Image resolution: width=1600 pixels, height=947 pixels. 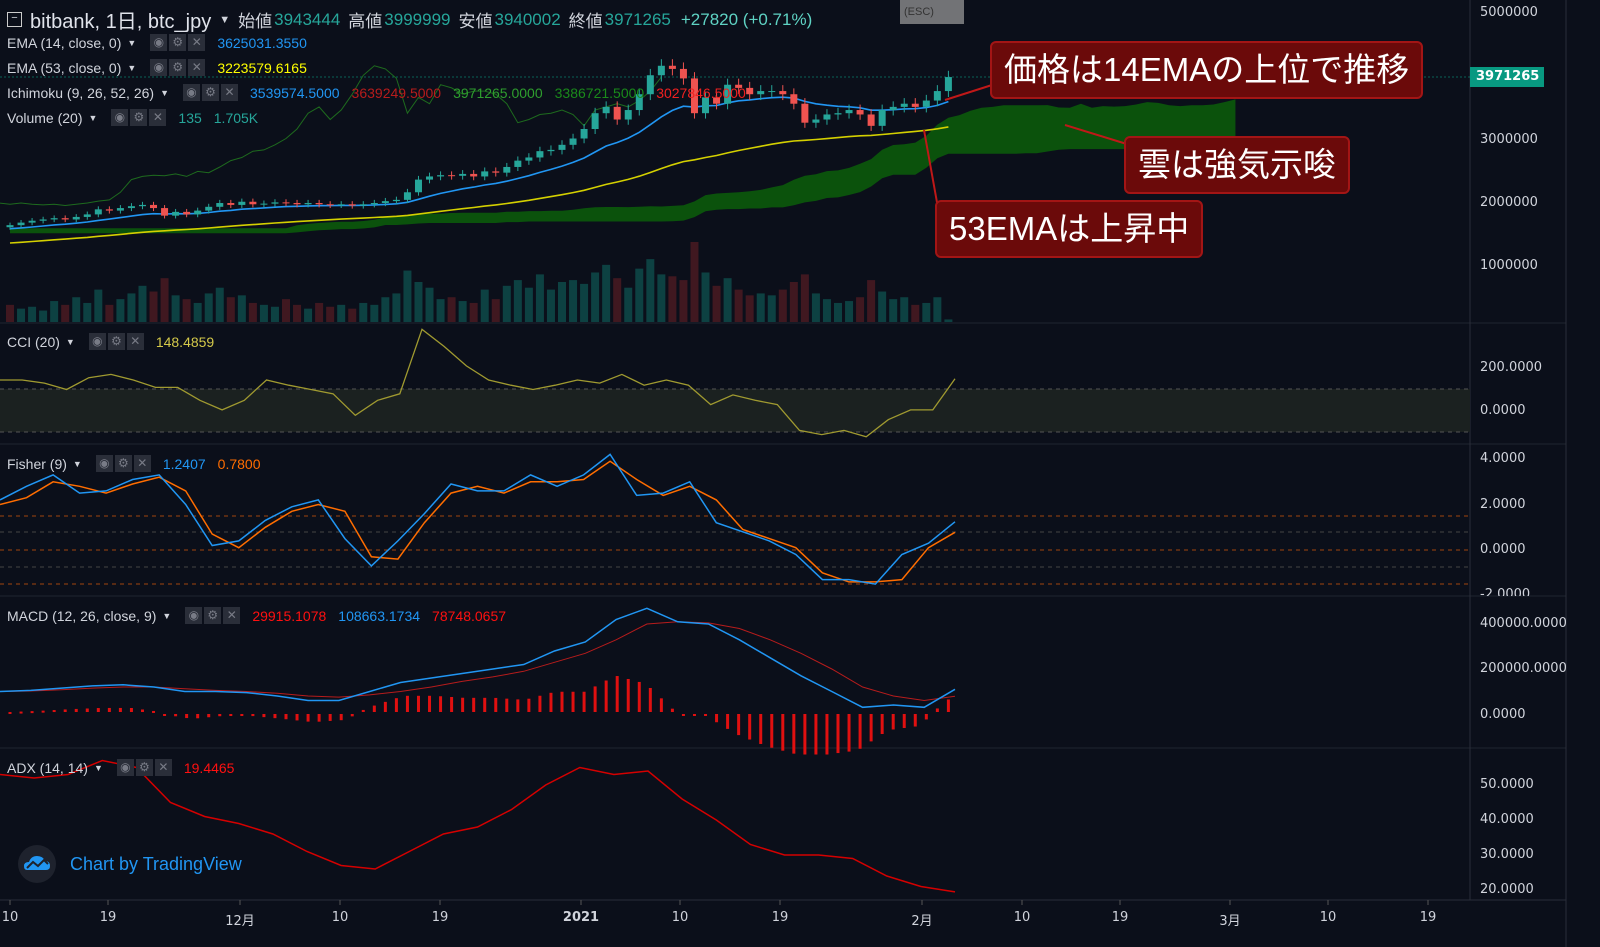 I want to click on time-tick-label: 19, so click(x=1428, y=917).